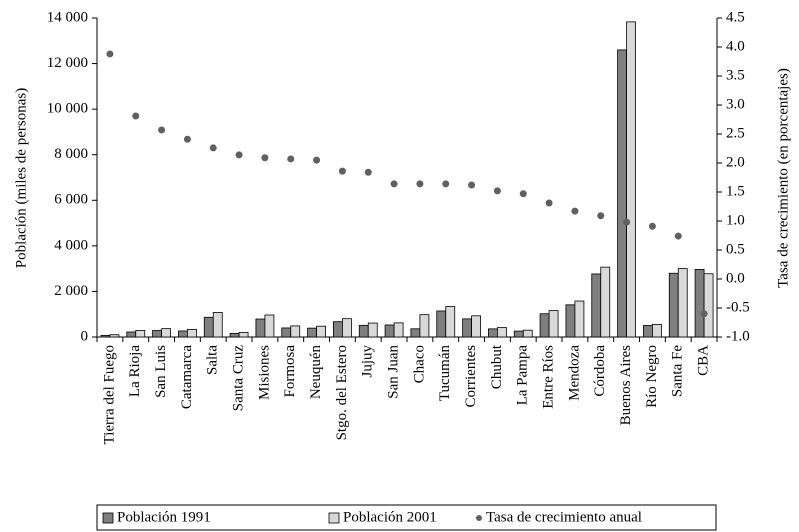  What do you see at coordinates (783, 178) in the screenshot?
I see `y2-axis-label: Tasa de crecimiento (en porcentajes)` at bounding box center [783, 178].